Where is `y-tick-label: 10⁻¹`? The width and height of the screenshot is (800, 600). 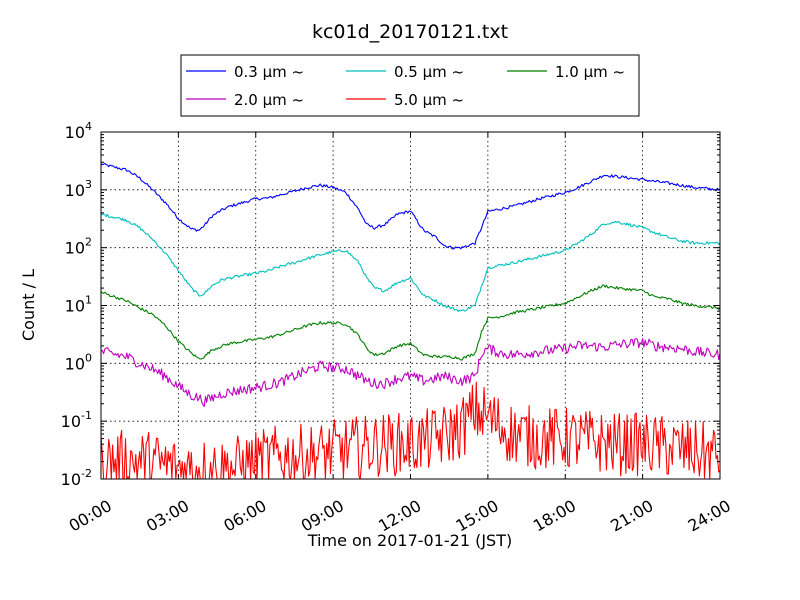 y-tick-label: 10⁻¹ is located at coordinates (76, 420).